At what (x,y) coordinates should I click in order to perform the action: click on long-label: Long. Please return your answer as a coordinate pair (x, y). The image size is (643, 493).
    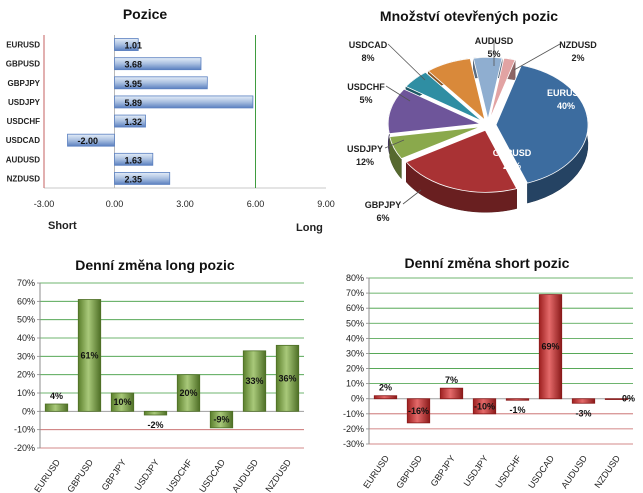
    Looking at the image, I should click on (309, 228).